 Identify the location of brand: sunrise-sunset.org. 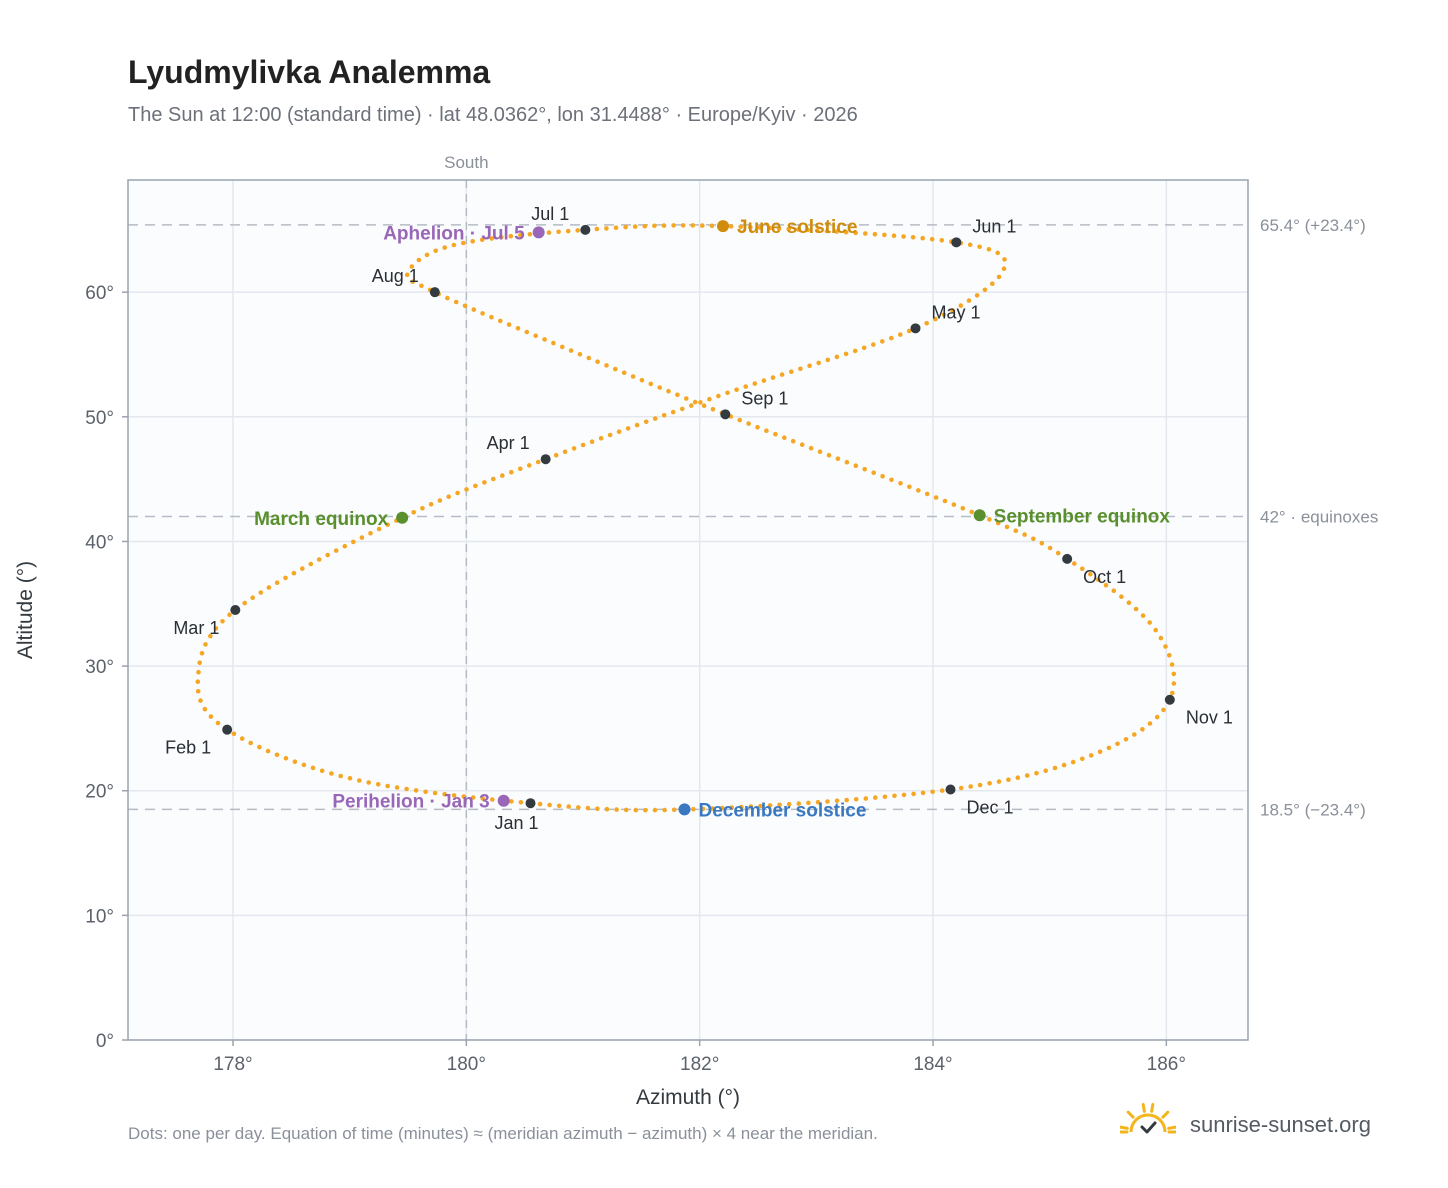
(1260, 1125).